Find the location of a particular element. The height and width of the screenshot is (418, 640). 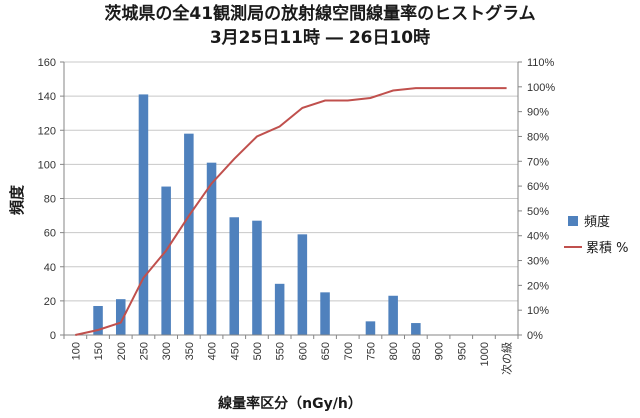

x-tick-label: 750 is located at coordinates (371, 351).